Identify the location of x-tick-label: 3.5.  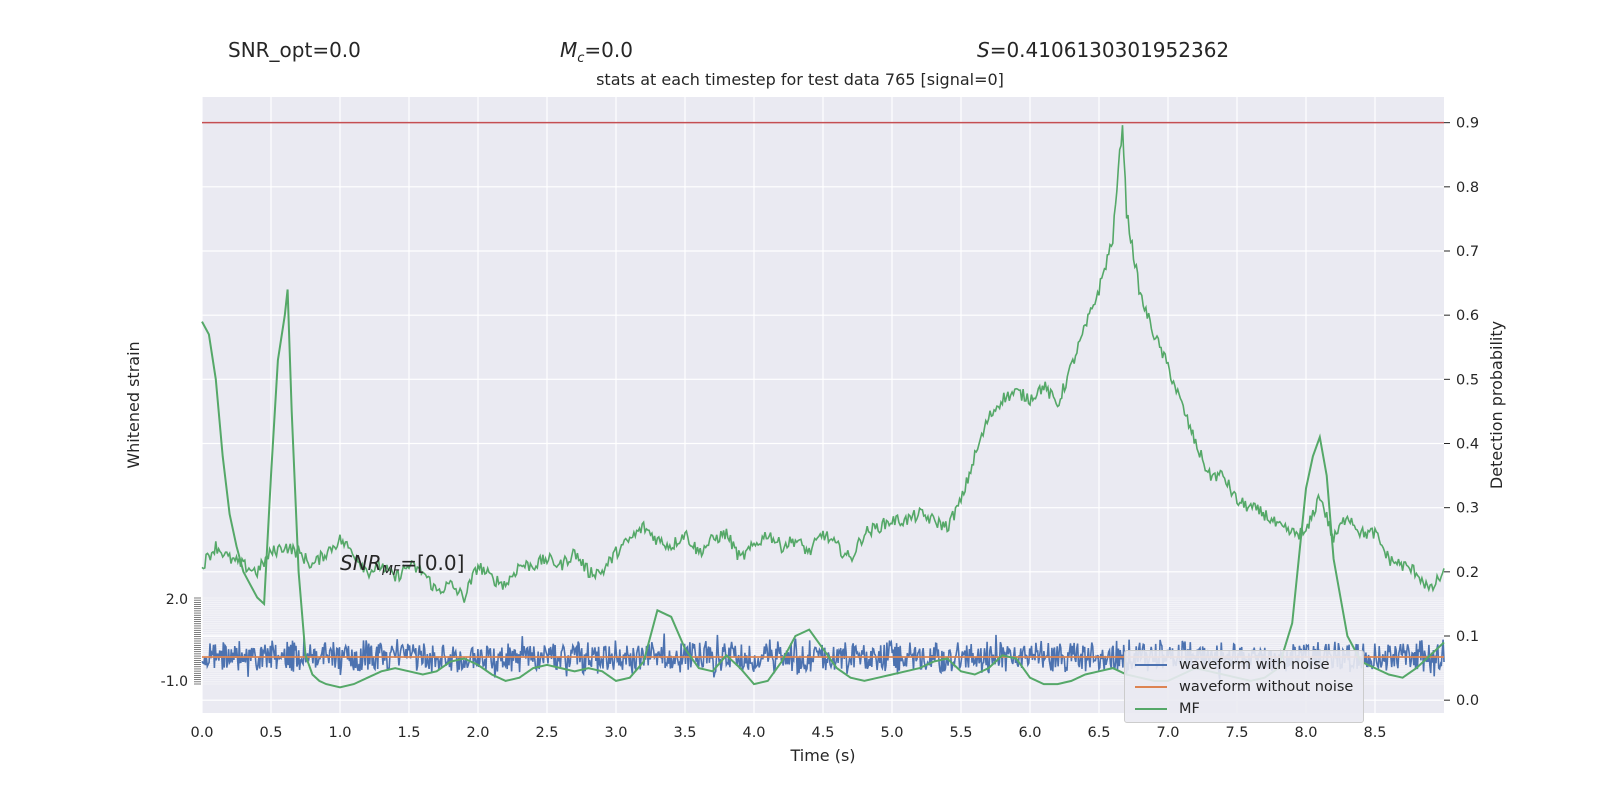
(684, 733).